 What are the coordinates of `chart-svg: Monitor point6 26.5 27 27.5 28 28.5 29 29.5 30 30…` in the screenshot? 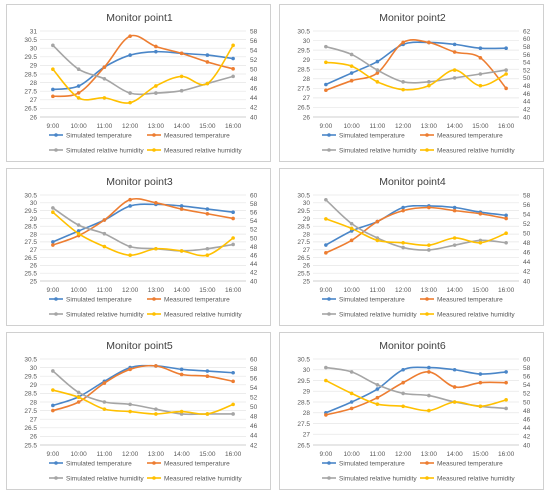 It's located at (414, 411).